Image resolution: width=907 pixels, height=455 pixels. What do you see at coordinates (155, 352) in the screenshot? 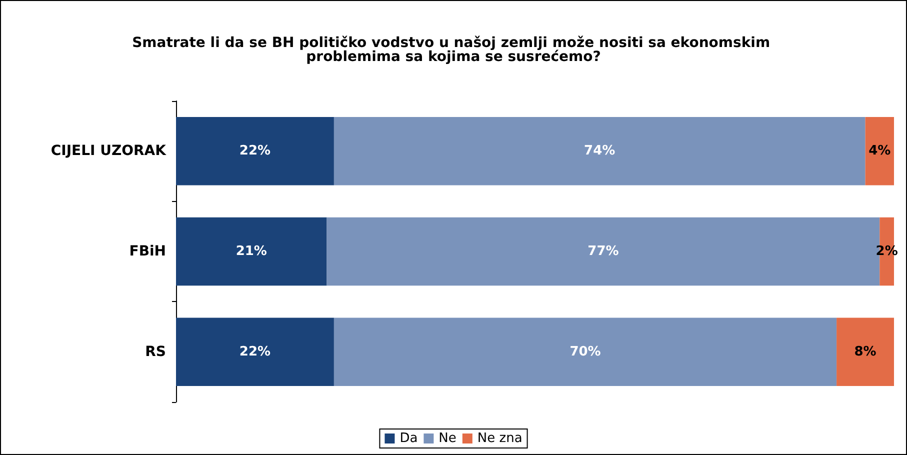
I see `y-tick-label: RS` at bounding box center [155, 352].